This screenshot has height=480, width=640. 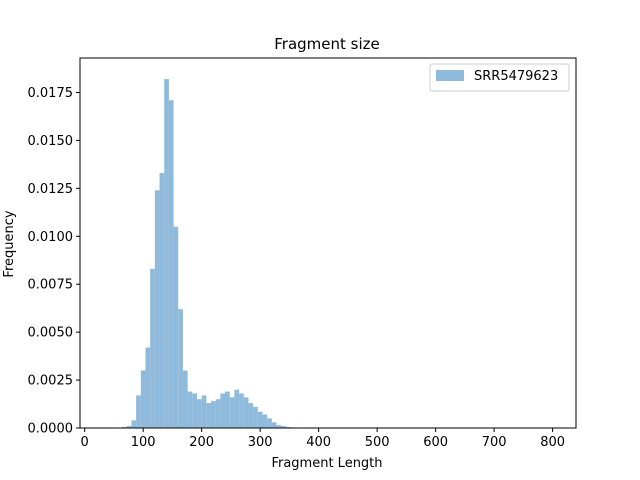 I want to click on y-tick-label: 0.0150, so click(x=51, y=141).